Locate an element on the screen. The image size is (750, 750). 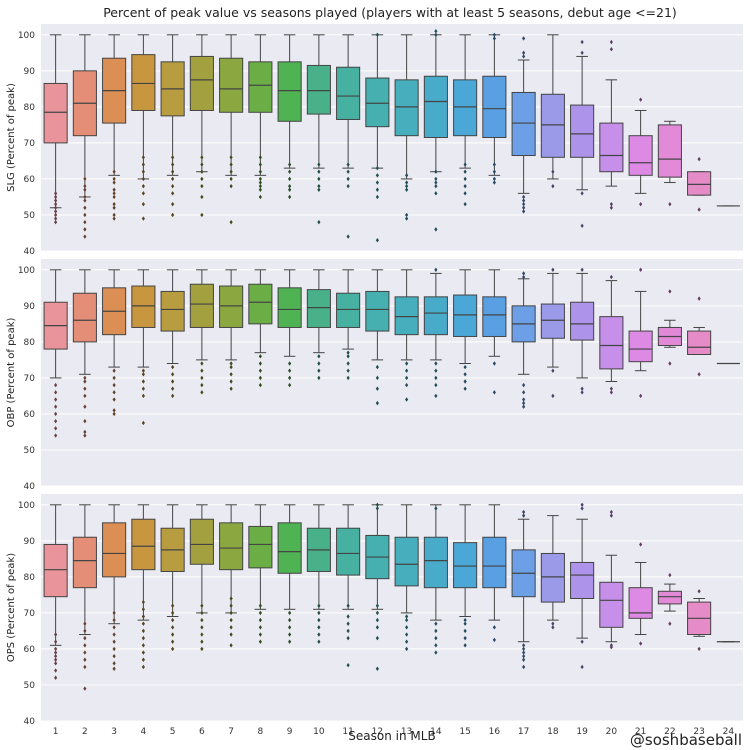
x-tick-label: 6 is located at coordinates (202, 732).